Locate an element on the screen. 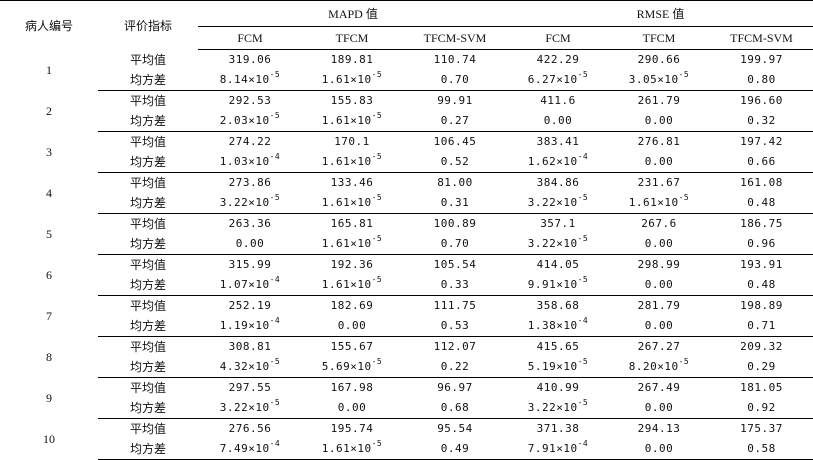  mean-value-cell: 192.36 is located at coordinates (352, 264).